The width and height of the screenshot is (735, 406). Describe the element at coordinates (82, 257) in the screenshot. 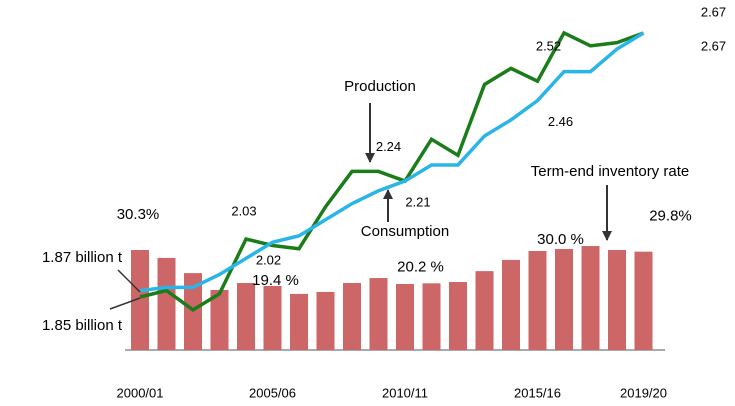

I see `annotation: 1.87 billion t` at that location.